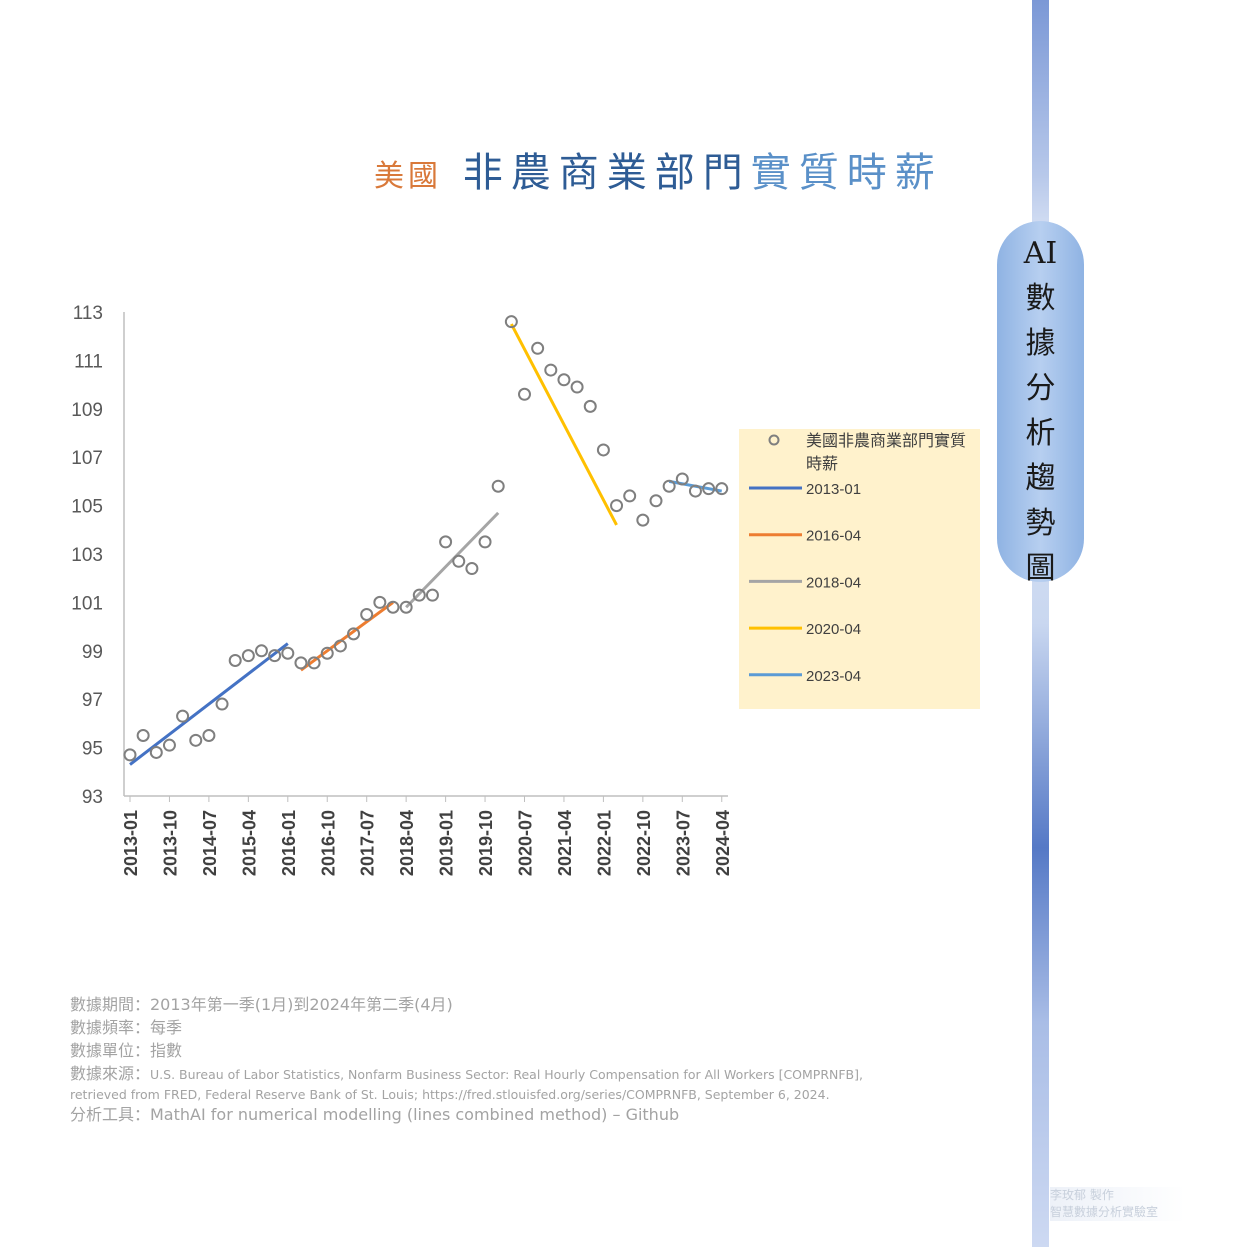 Image resolution: width=1247 pixels, height=1247 pixels. What do you see at coordinates (606, 173) in the screenshot?
I see `title-part-sector: 非農商業部門` at bounding box center [606, 173].